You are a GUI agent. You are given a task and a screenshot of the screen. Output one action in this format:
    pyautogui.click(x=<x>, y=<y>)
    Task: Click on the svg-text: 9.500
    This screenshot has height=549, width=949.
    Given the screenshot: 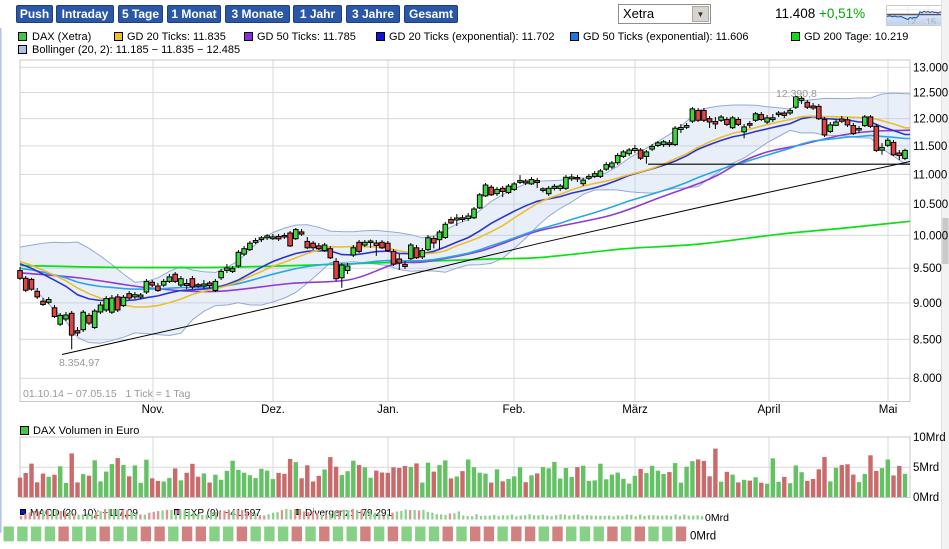 What is the action you would take?
    pyautogui.click(x=927, y=269)
    